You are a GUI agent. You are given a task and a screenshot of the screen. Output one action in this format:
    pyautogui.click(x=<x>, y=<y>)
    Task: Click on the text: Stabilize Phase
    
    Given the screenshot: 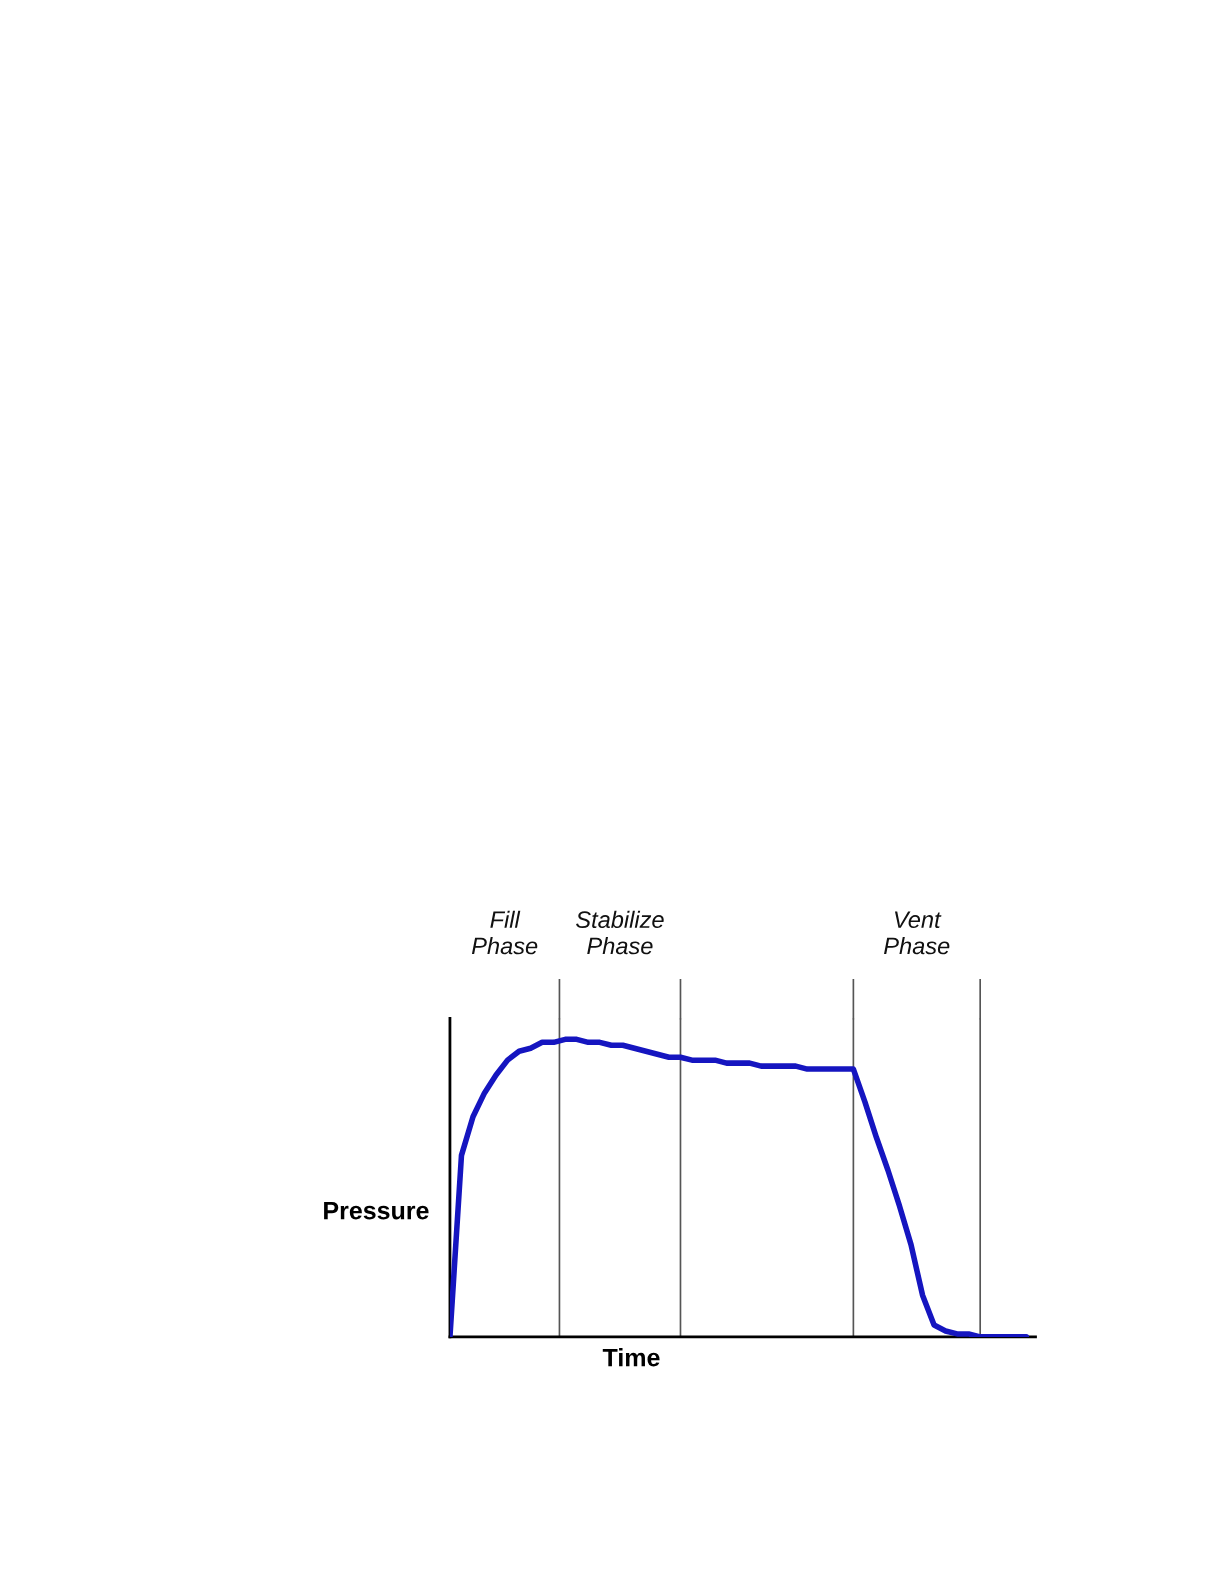 What is the action you would take?
    pyautogui.click(x=620, y=932)
    